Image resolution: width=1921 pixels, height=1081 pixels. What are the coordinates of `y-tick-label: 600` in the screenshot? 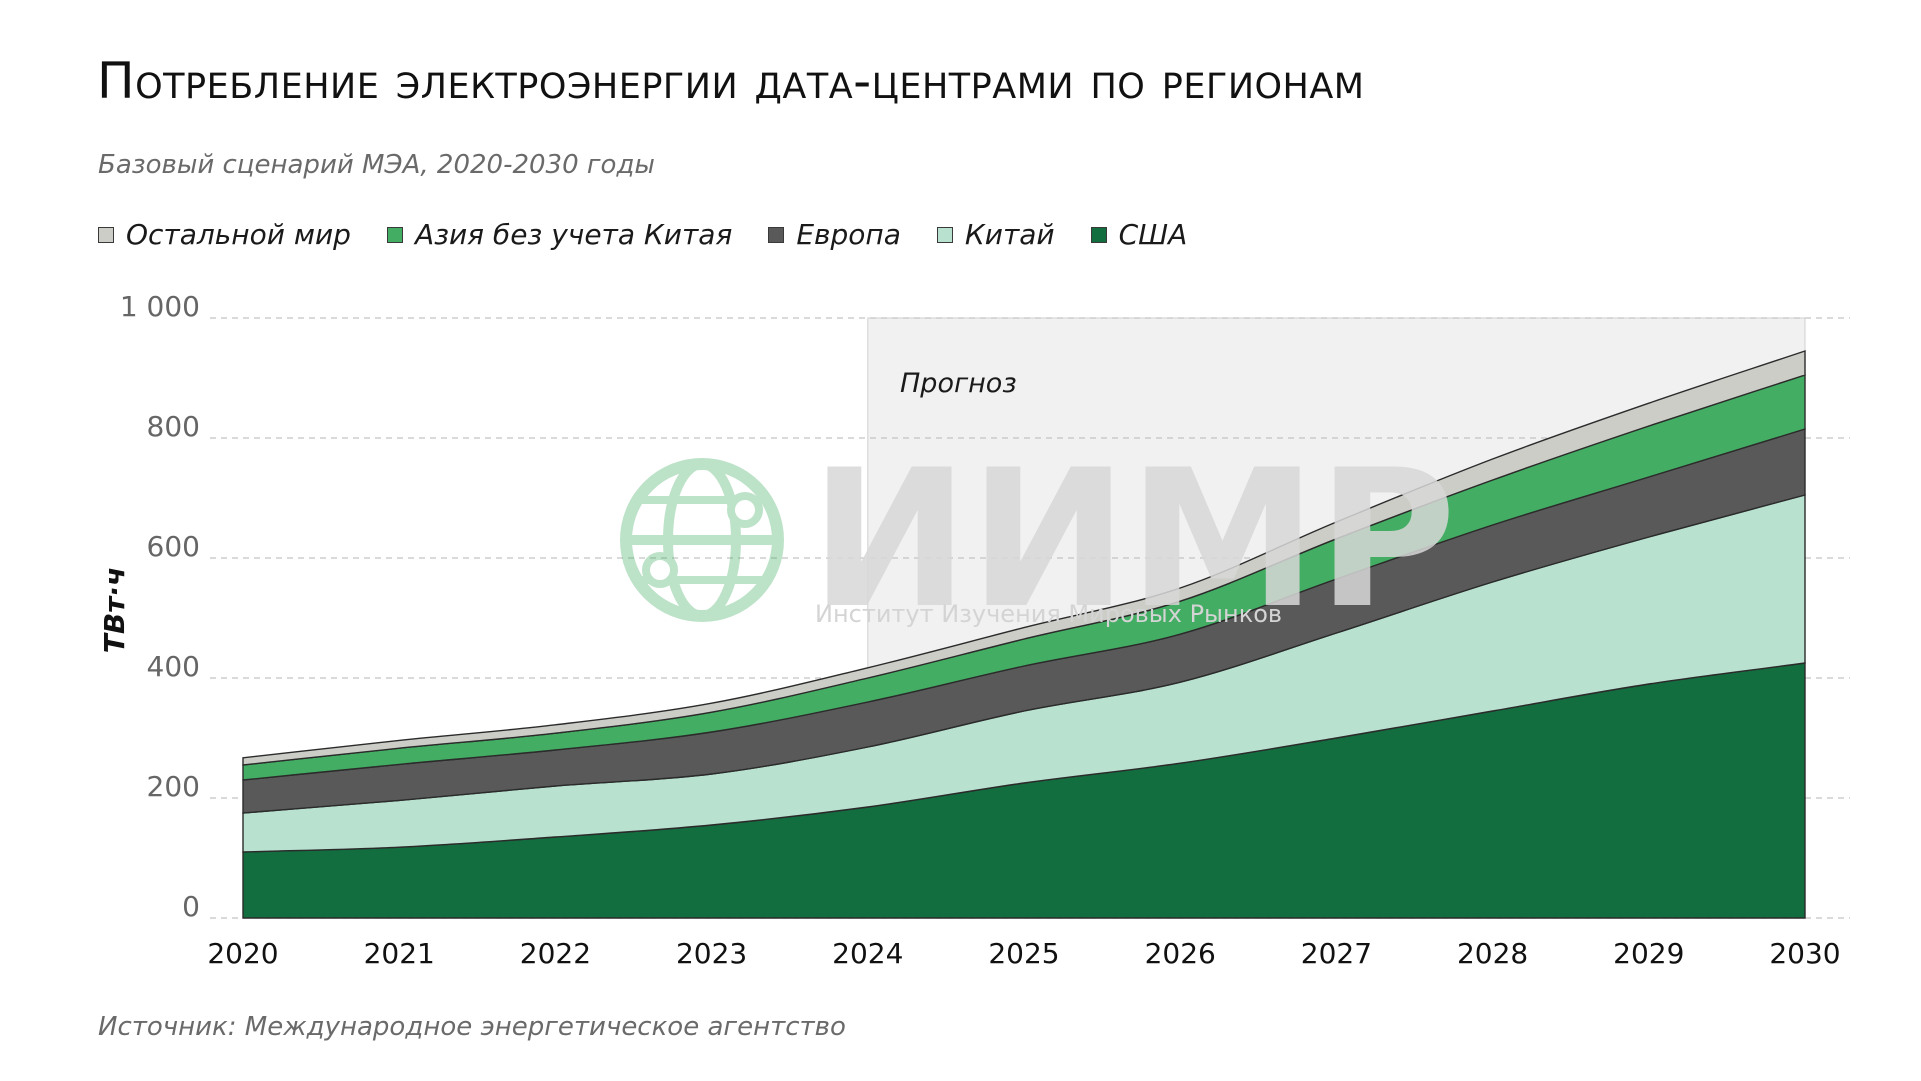 It's located at (173, 546).